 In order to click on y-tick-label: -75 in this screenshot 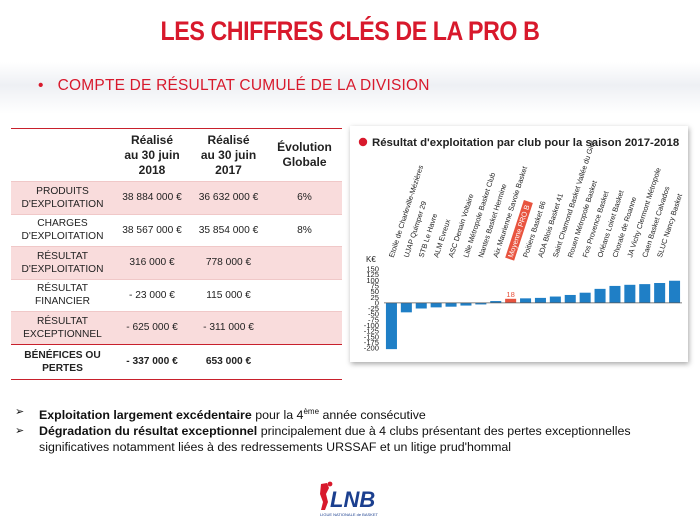, I will do `click(373, 319)`.